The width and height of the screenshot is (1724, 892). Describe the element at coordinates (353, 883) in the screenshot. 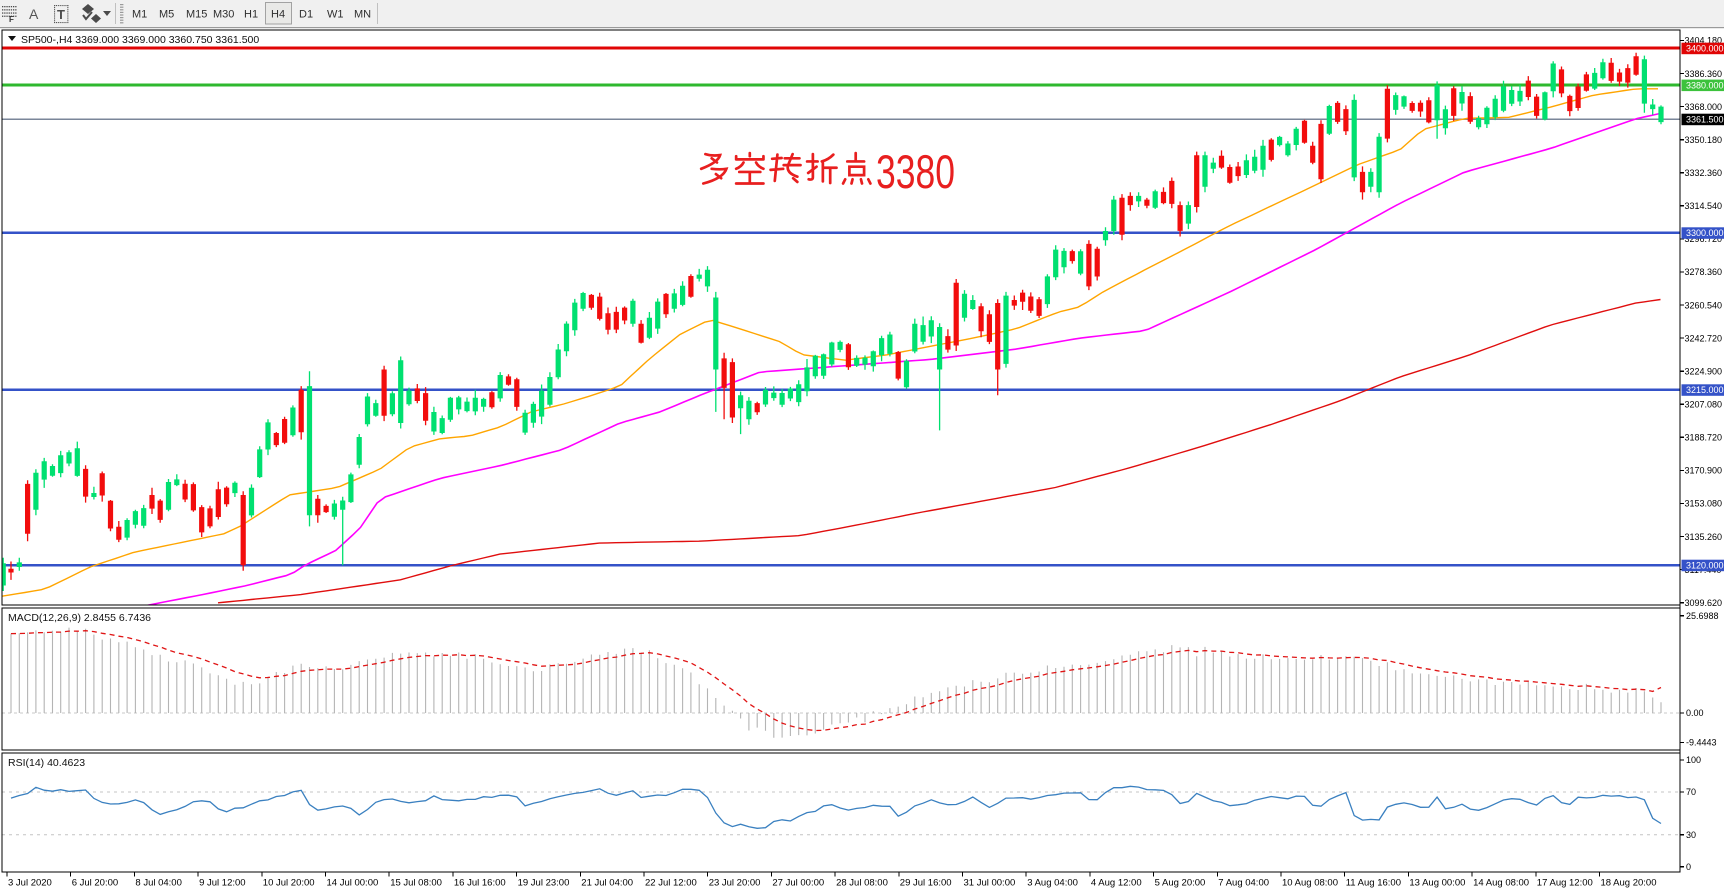

I see `svg-text: 14 Jul 00:00` at that location.